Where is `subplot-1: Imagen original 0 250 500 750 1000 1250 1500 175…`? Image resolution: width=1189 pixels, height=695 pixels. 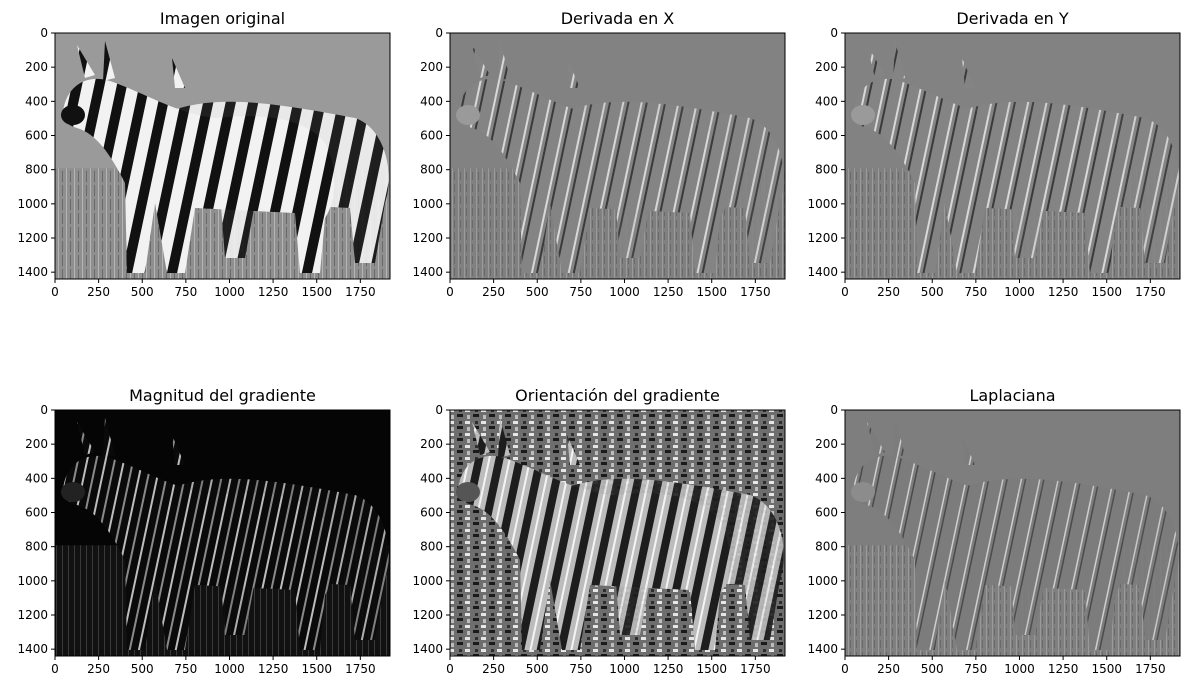
subplot-1: Imagen original 0 250 500 750 1000 1250 1500 175… is located at coordinates (204, 154).